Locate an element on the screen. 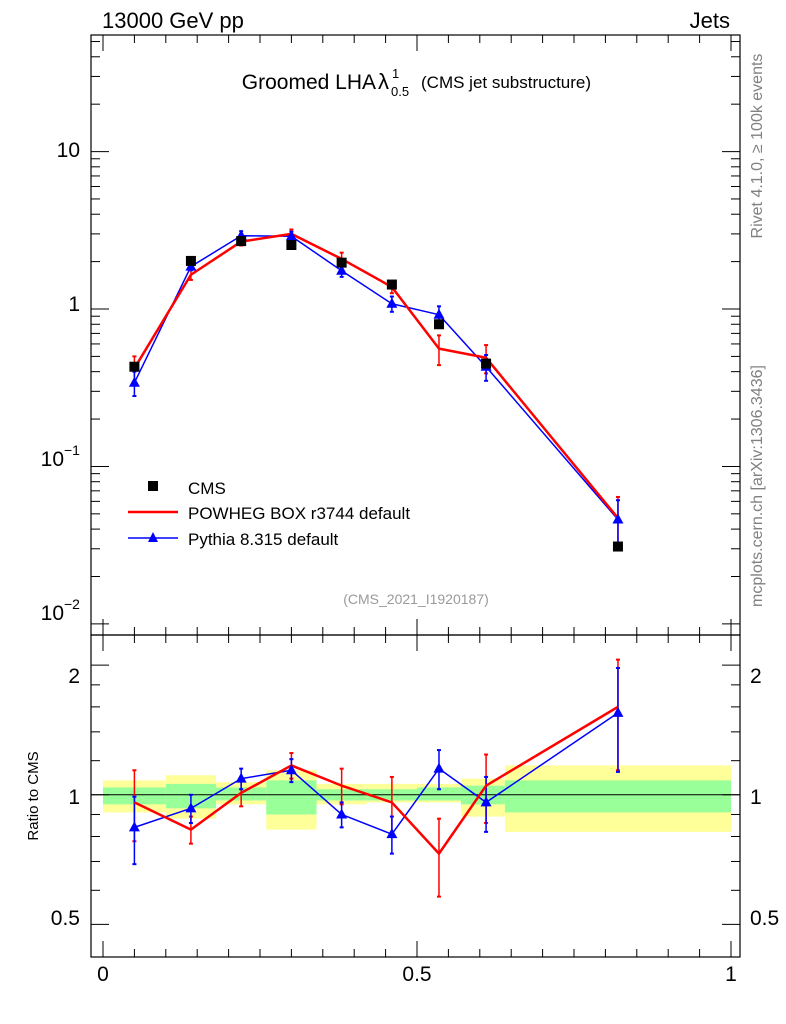  header-jets-label: Jets is located at coordinates (710, 20).